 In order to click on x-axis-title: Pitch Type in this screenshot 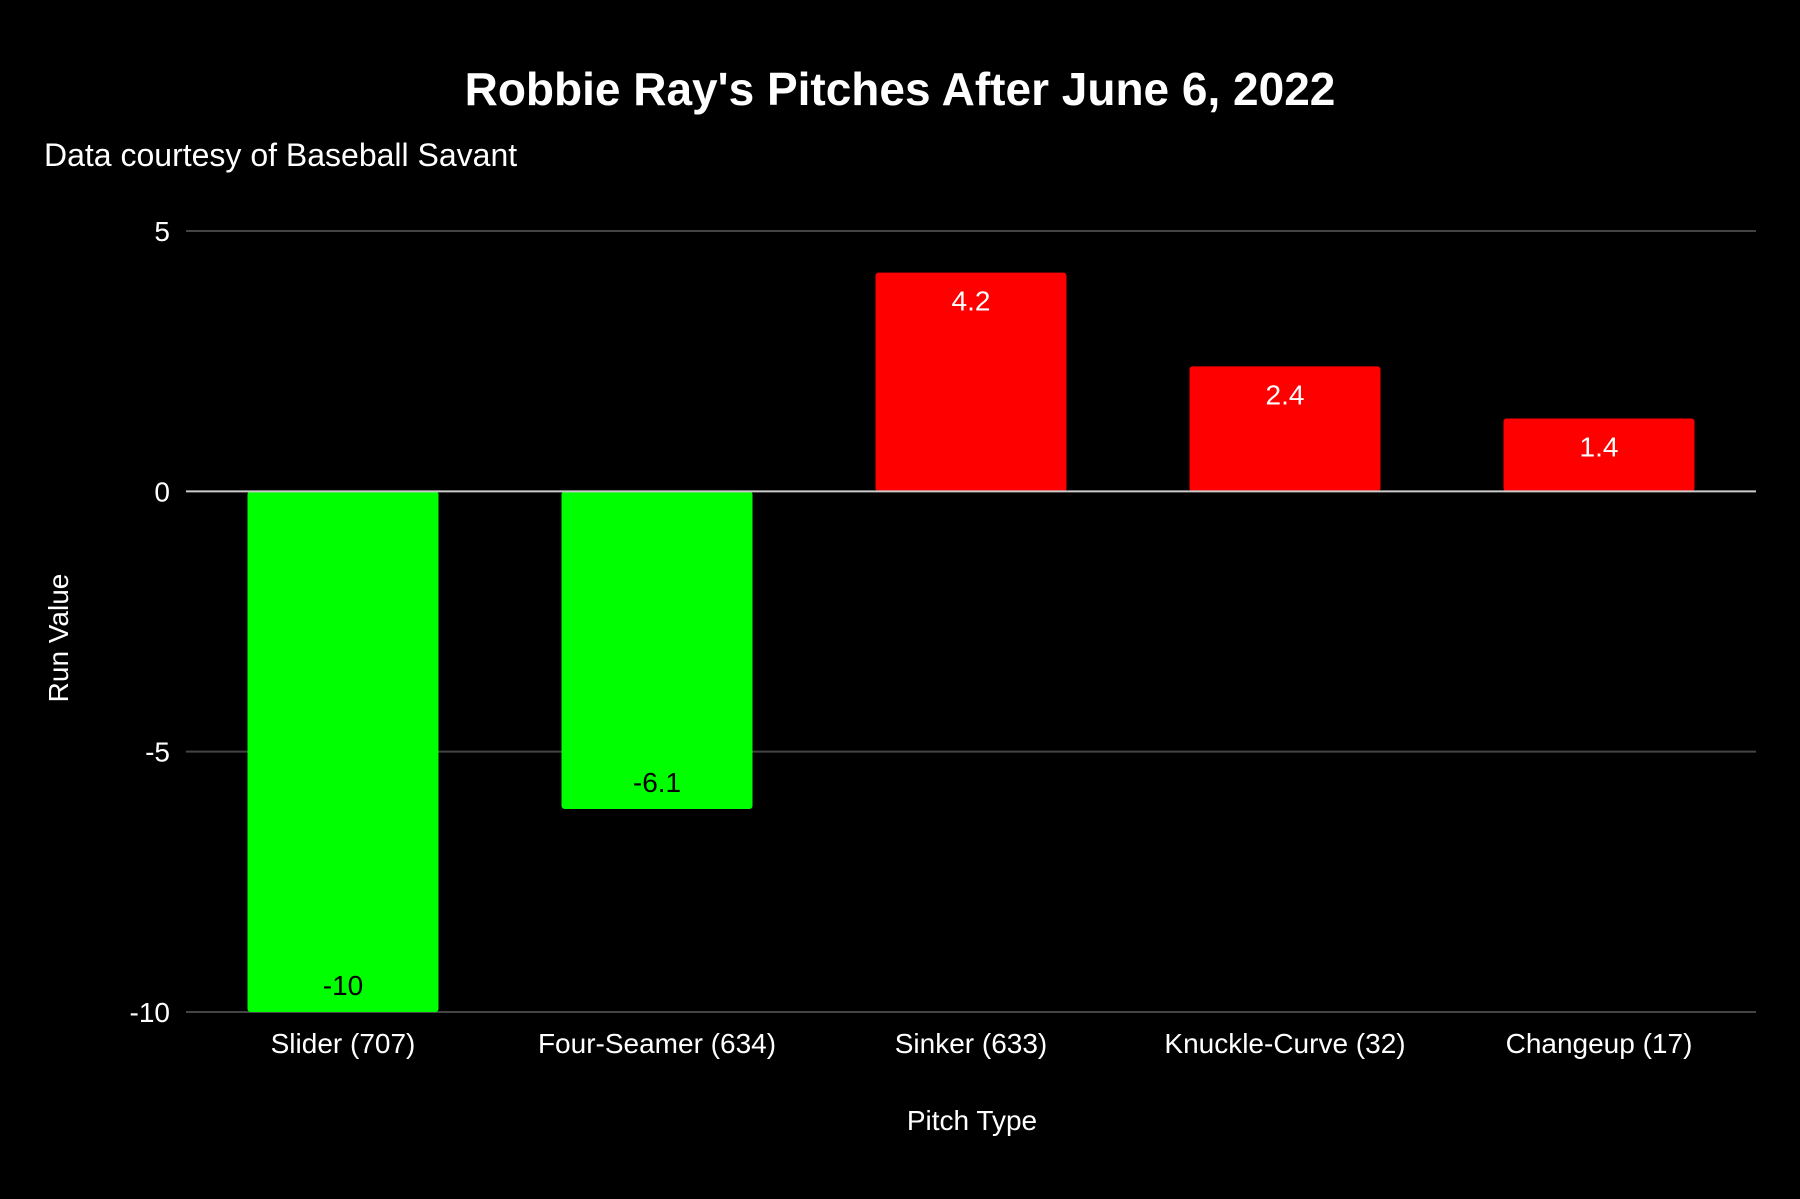, I will do `click(972, 1120)`.